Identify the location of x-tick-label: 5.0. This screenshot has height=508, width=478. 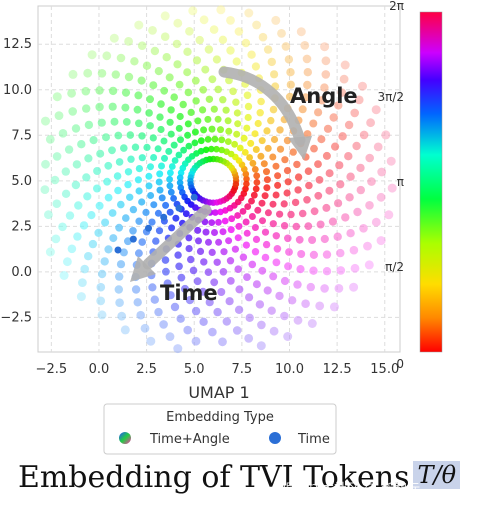
(194, 369).